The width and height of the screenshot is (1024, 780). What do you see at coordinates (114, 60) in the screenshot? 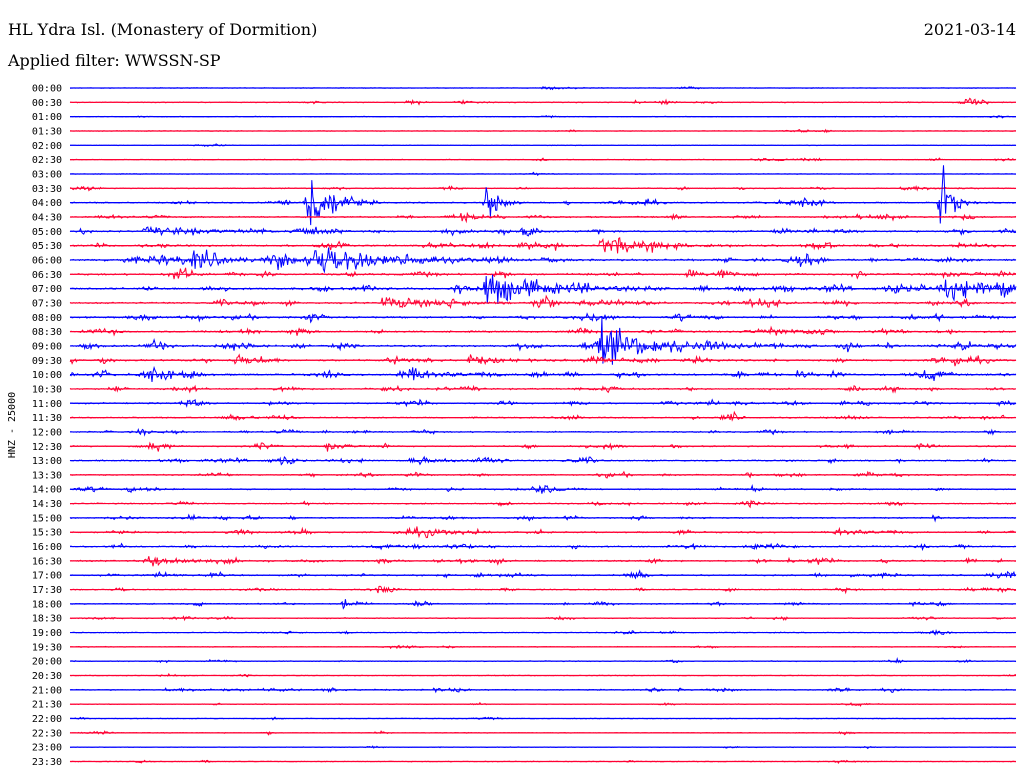
I see `filter-label: Applied filter: WWSSN-SP` at bounding box center [114, 60].